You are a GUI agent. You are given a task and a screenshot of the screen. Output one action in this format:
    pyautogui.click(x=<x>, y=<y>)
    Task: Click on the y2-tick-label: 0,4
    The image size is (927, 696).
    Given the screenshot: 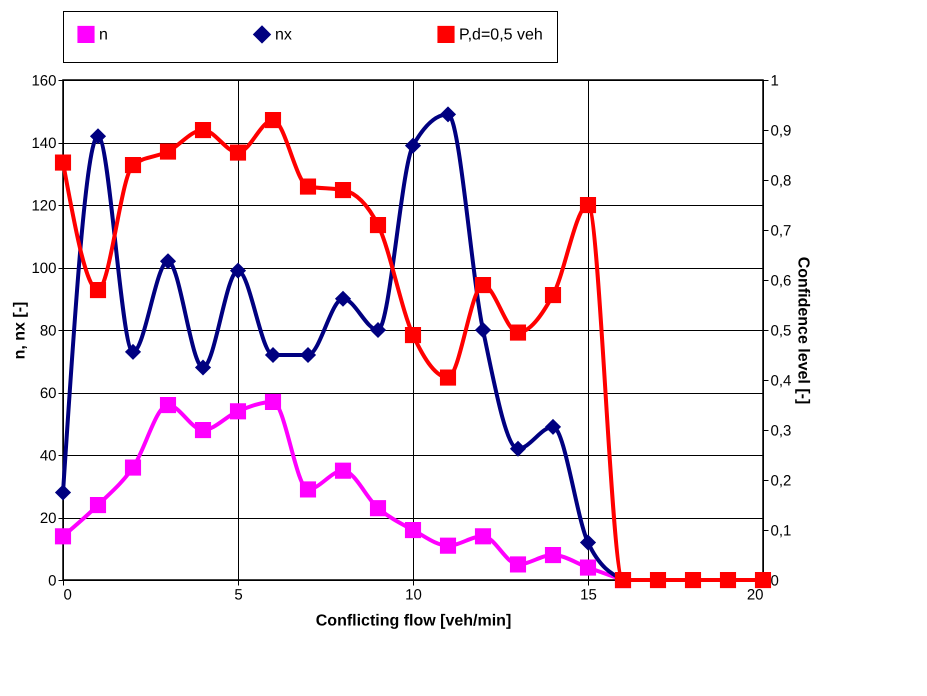 What is the action you would take?
    pyautogui.click(x=781, y=381)
    